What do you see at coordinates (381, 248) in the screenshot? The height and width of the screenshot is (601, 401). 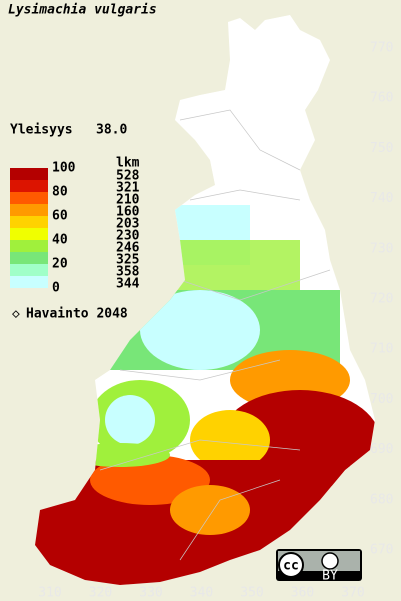 I see `y-label: 730` at bounding box center [381, 248].